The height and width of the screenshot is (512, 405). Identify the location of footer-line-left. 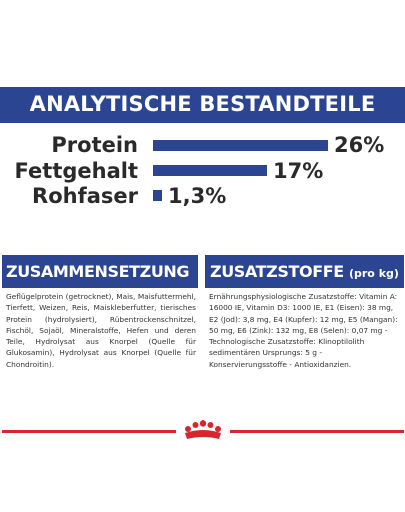
(89, 431).